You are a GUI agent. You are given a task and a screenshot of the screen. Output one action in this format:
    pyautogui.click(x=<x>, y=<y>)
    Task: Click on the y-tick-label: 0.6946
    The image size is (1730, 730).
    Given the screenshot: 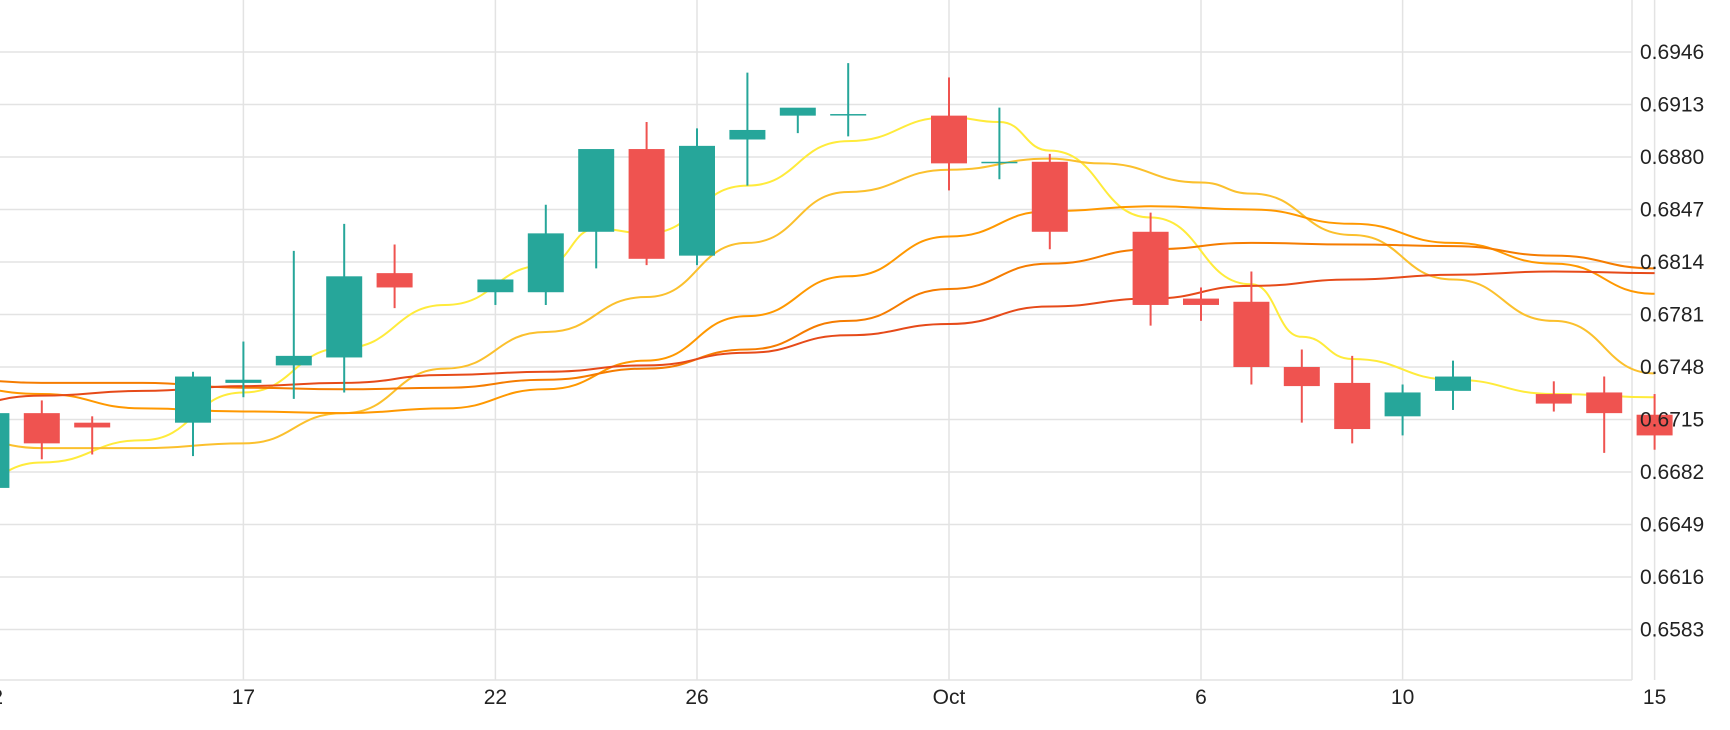 What is the action you would take?
    pyautogui.click(x=1672, y=52)
    